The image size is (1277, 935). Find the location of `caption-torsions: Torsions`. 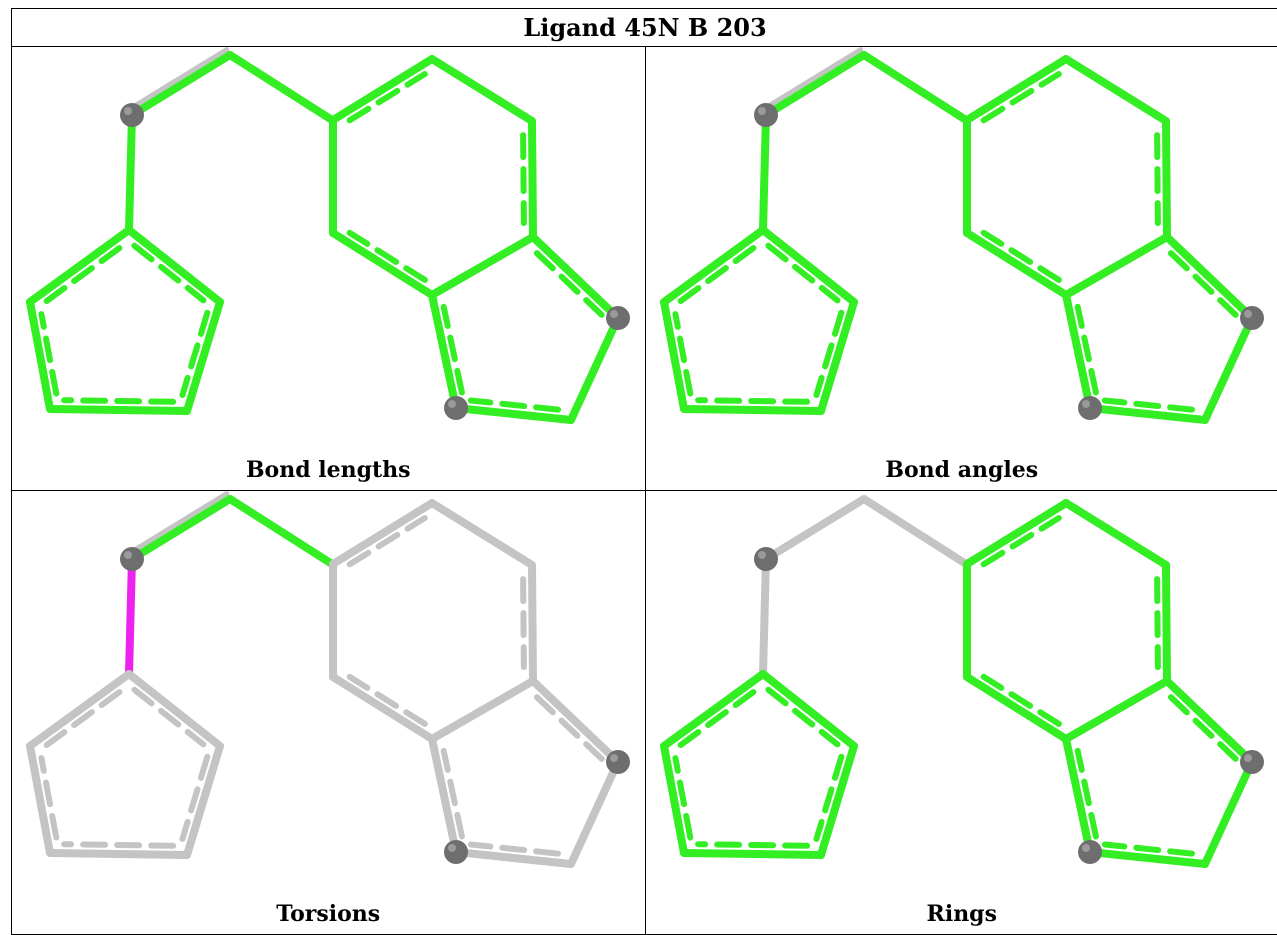

caption-torsions: Torsions is located at coordinates (328, 914).